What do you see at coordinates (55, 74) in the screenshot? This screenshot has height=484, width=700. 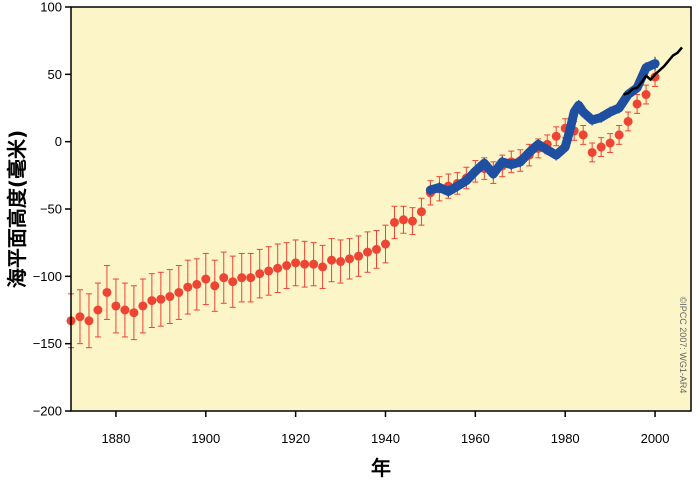 I see `y-tick-label: 50` at bounding box center [55, 74].